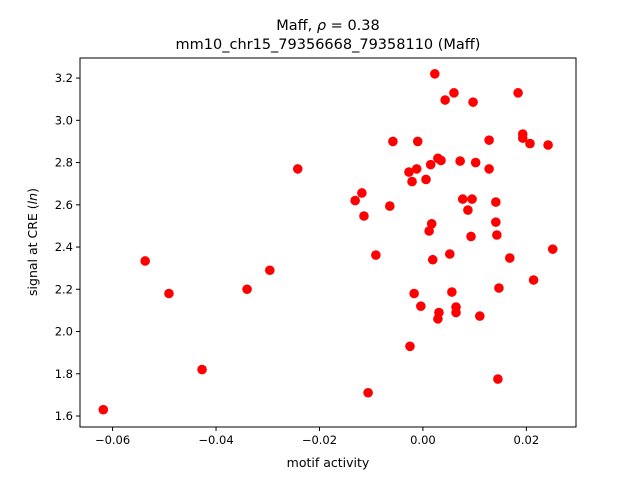 Image resolution: width=640 pixels, height=484 pixels. I want to click on y-tick-label: 2.2, so click(64, 289).